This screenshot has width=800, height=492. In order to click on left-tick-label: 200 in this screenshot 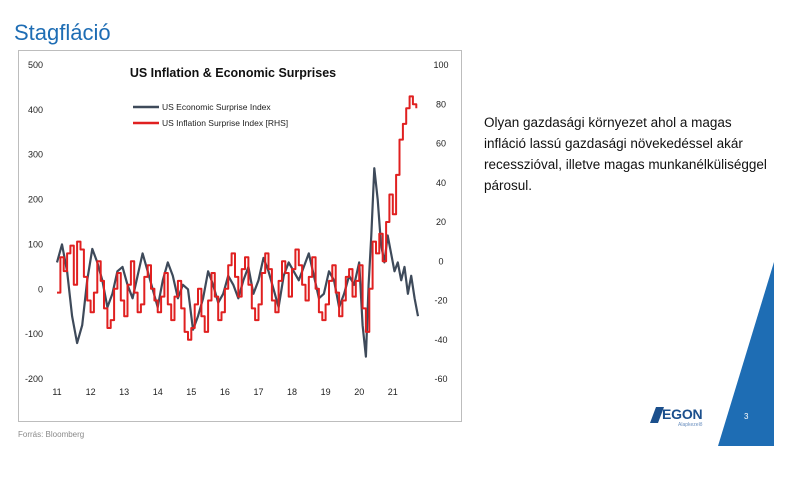, I will do `click(35, 200)`.